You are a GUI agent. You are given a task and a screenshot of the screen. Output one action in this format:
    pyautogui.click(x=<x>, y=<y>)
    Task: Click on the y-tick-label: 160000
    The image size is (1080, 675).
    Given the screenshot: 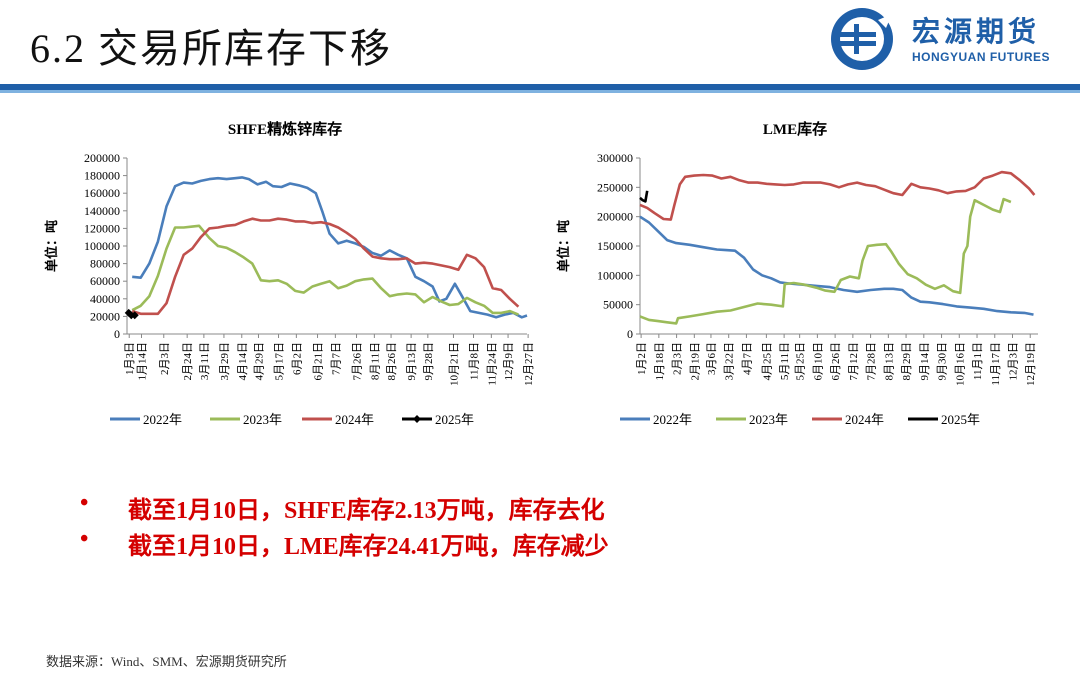 What is the action you would take?
    pyautogui.click(x=102, y=193)
    